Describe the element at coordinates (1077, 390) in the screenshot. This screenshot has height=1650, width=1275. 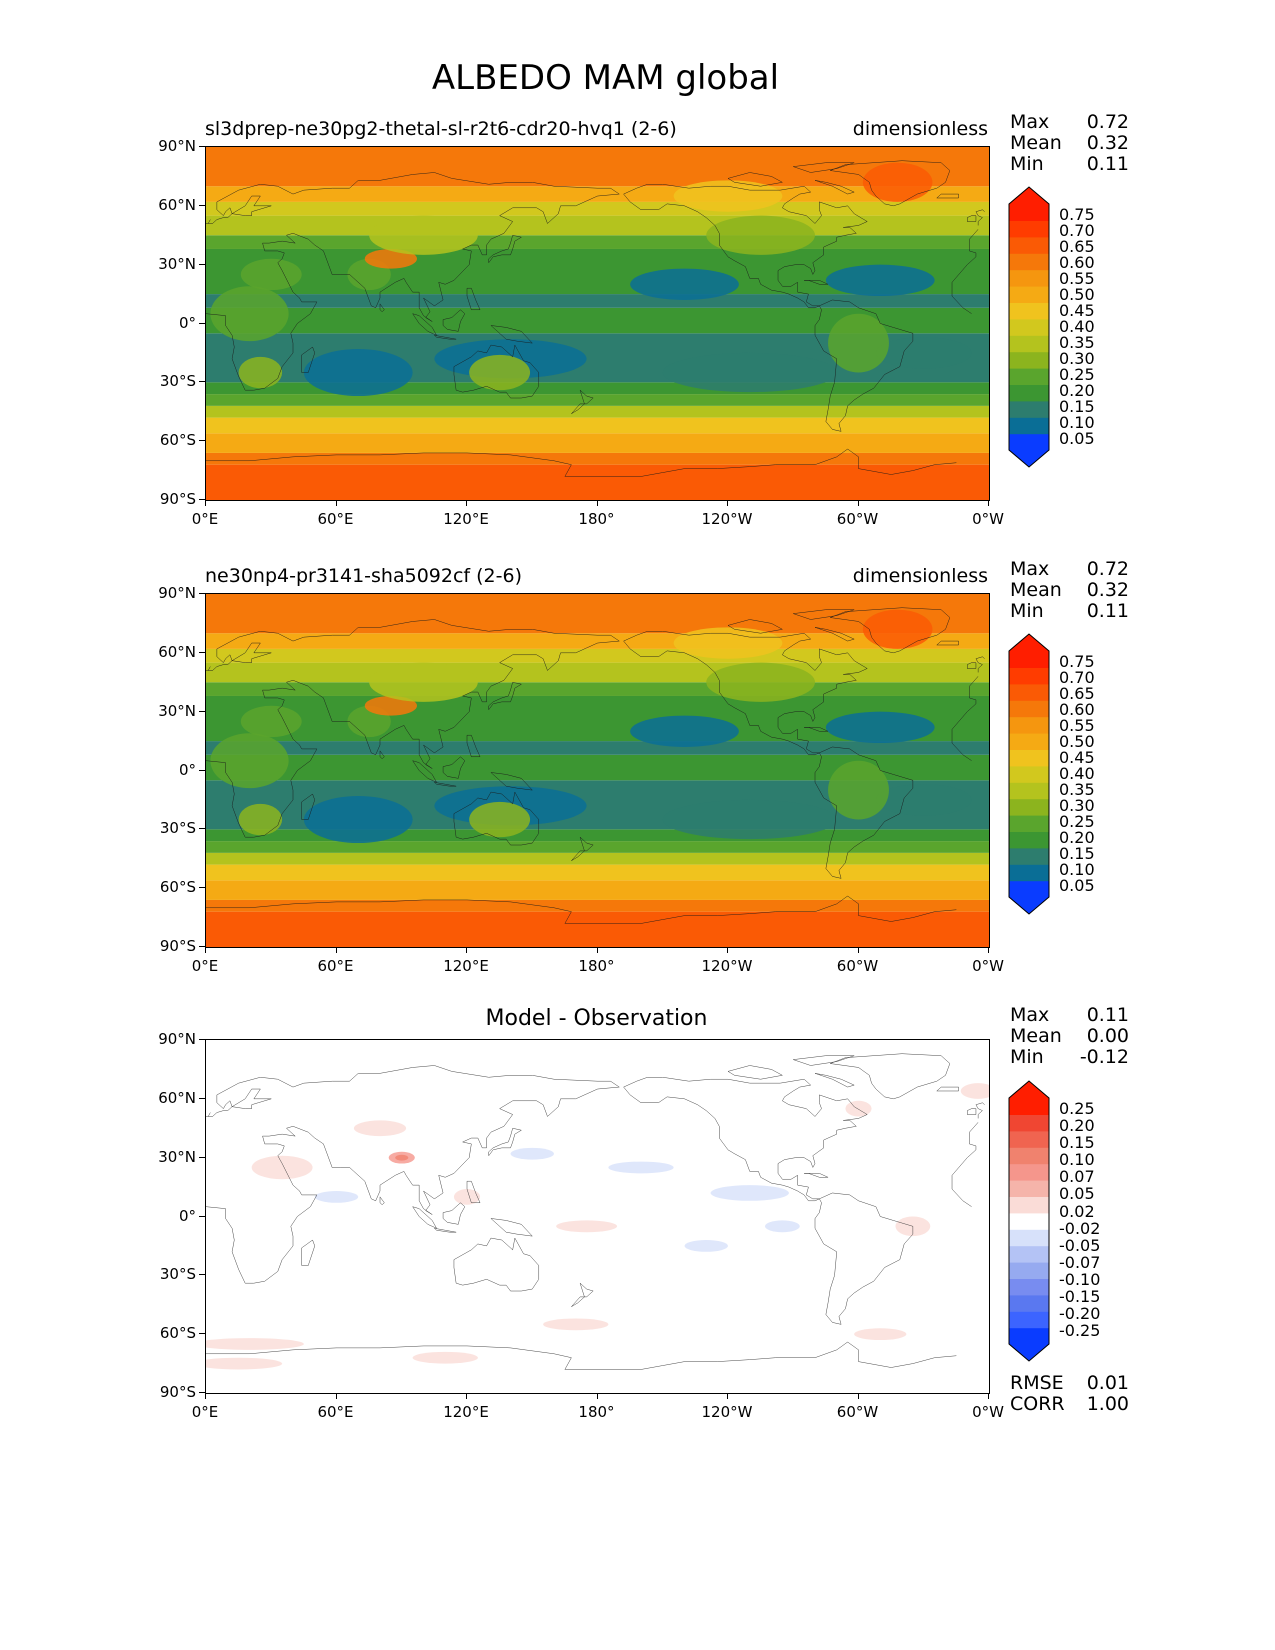
I see `cb-label: 0.20` at that location.